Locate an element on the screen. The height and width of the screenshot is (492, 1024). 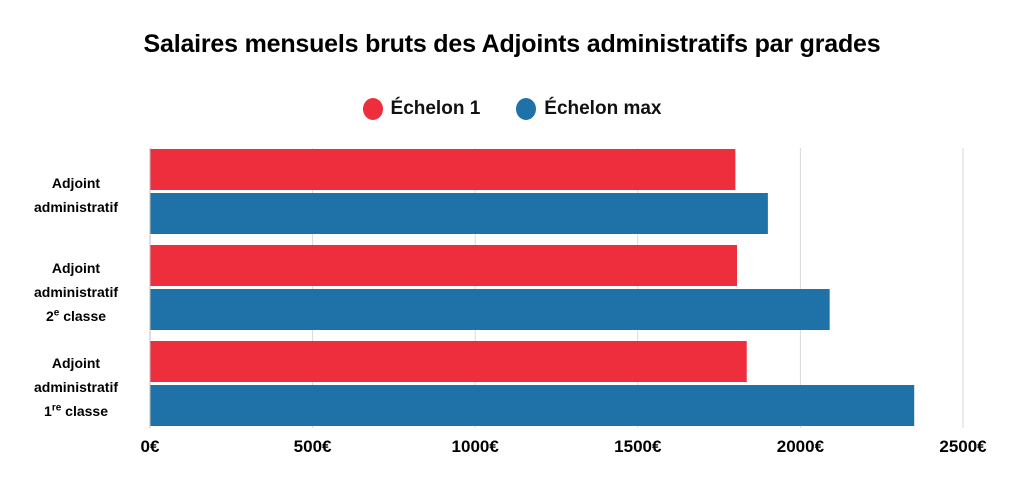
legend-item-echelon-1: Échelon 1 is located at coordinates (421, 109).